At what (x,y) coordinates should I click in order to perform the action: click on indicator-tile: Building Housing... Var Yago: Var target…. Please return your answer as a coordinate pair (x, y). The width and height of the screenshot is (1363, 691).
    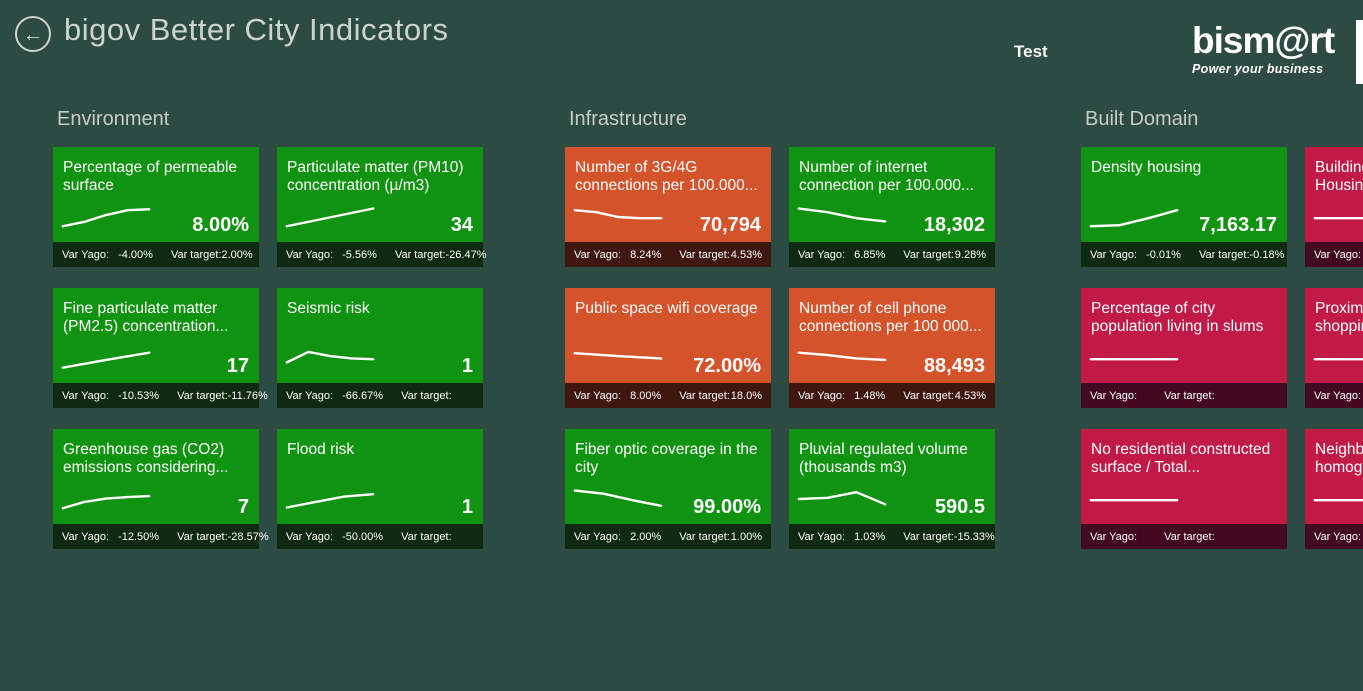
    Looking at the image, I should click on (1334, 207).